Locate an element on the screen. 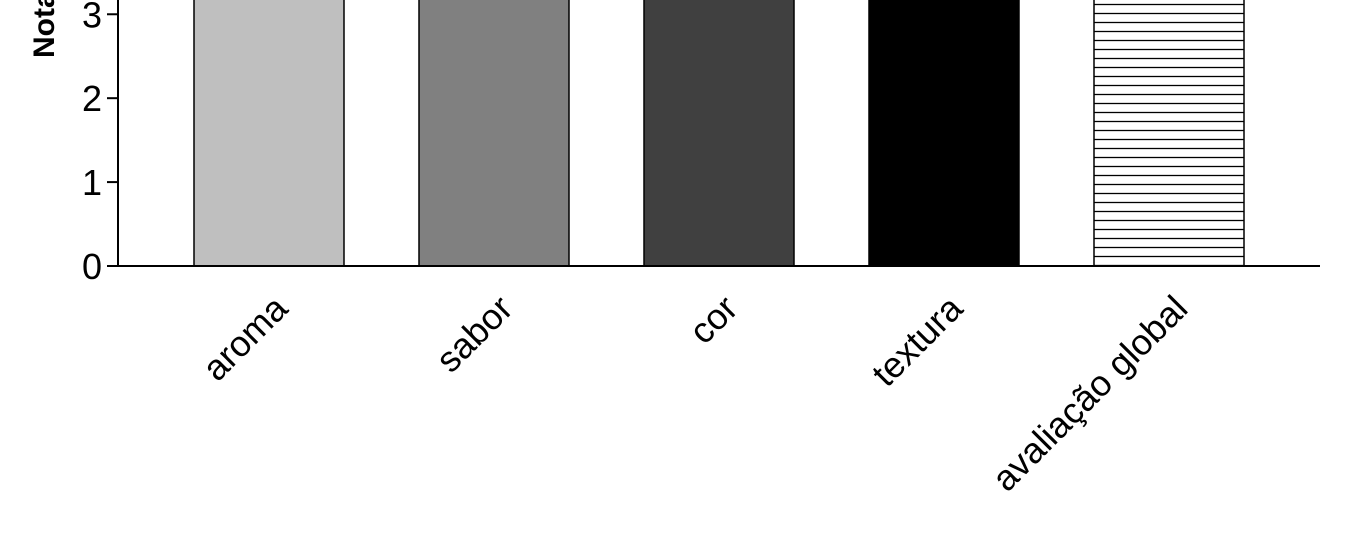 Image resolution: width=1370 pixels, height=546 pixels. y-tick-label: 2 is located at coordinates (92, 98).